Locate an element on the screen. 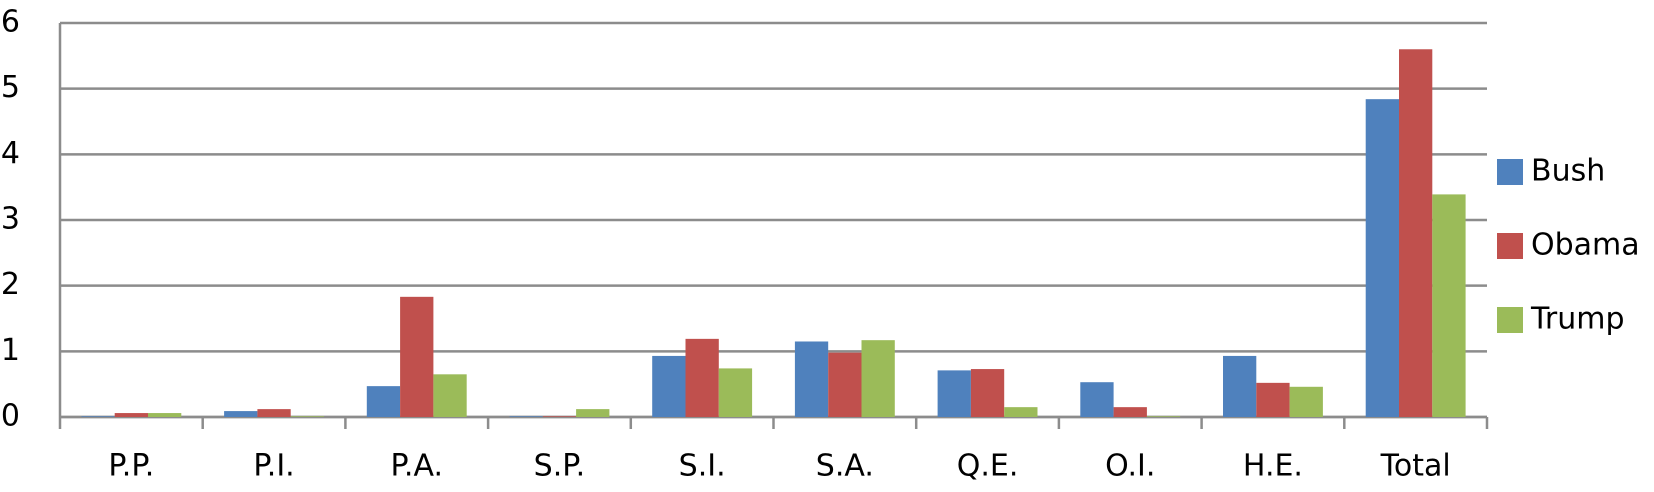 The height and width of the screenshot is (492, 1654). x-tick-label: P.A. is located at coordinates (417, 466).